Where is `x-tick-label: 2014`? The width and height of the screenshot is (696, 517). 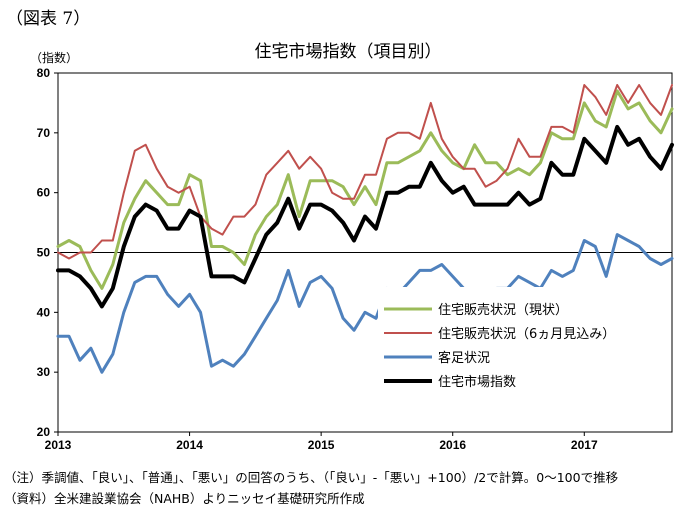 x-tick-label: 2014 is located at coordinates (189, 445).